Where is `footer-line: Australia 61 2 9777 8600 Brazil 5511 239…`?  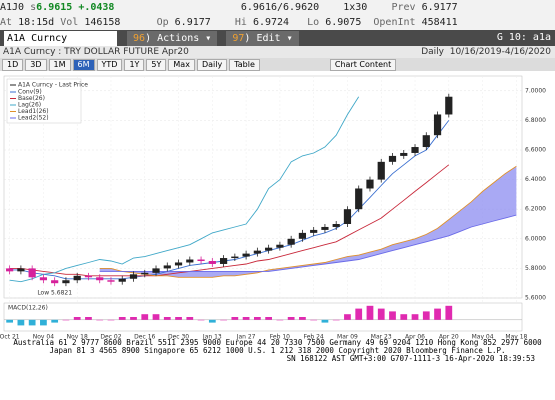 footer-line: Australia 61 2 9777 8600 Brazil 5511 239… is located at coordinates (277, 343).